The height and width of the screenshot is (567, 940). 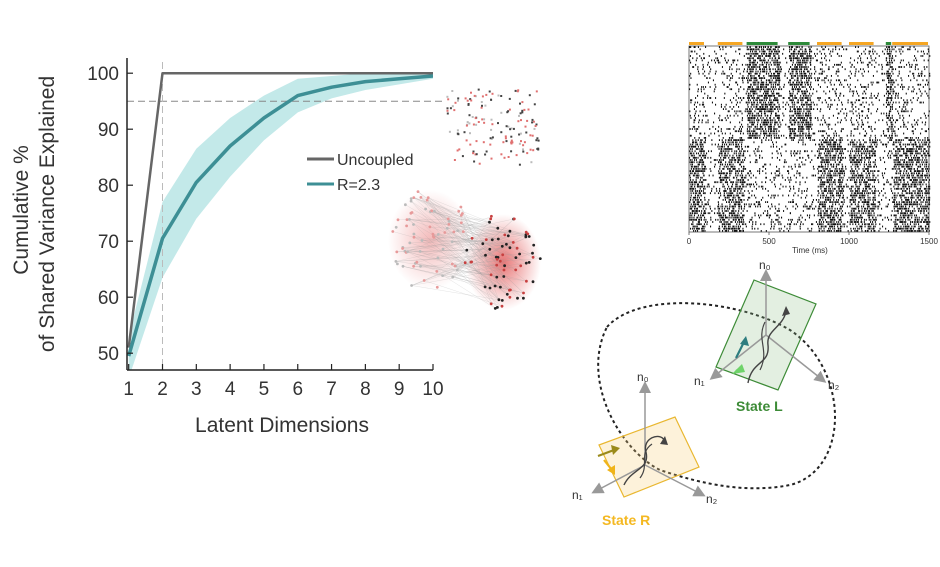 I want to click on x-axis-label: Latent Dimensions, so click(x=282, y=425).